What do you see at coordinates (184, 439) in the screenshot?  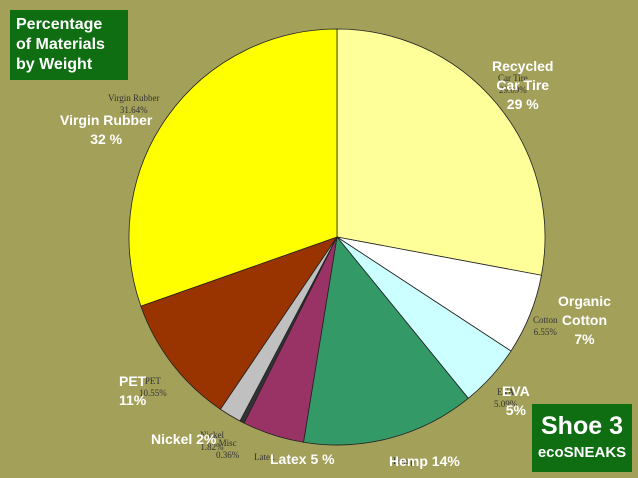 I see `label-nickel: Nickel 2%` at bounding box center [184, 439].